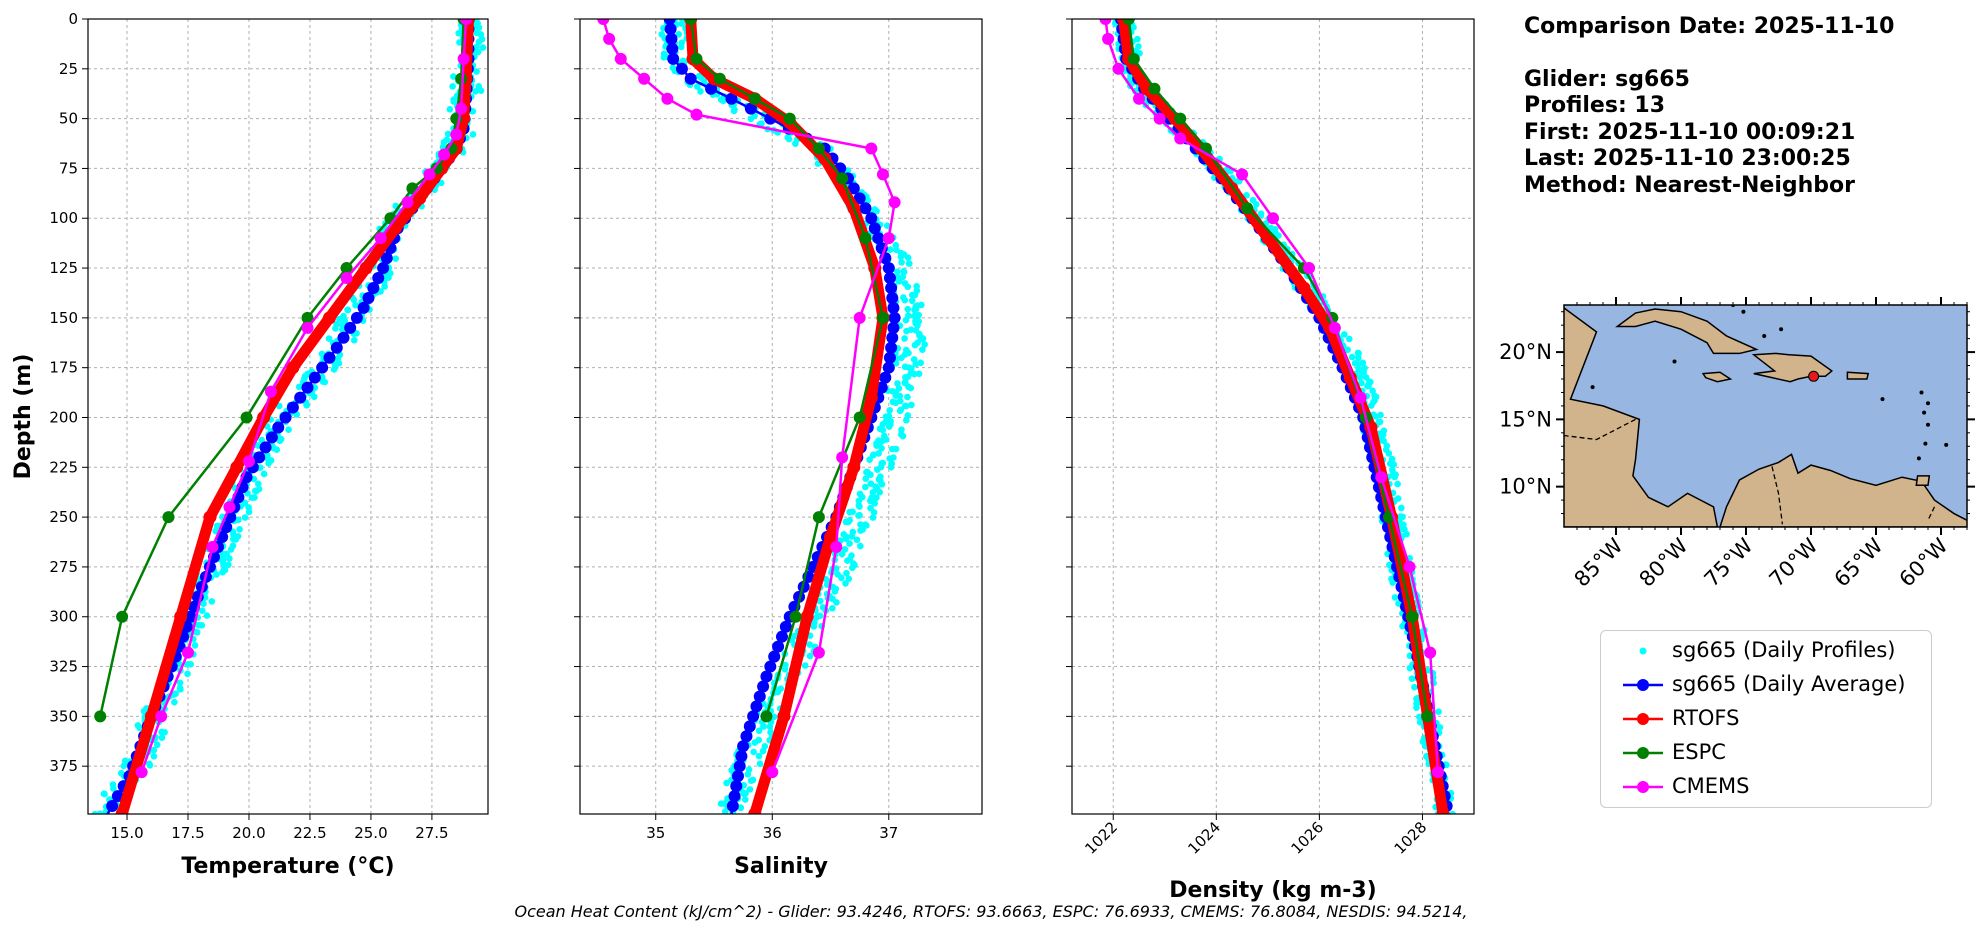 The width and height of the screenshot is (1982, 934). I want to click on plot-area, so click(762, 416).